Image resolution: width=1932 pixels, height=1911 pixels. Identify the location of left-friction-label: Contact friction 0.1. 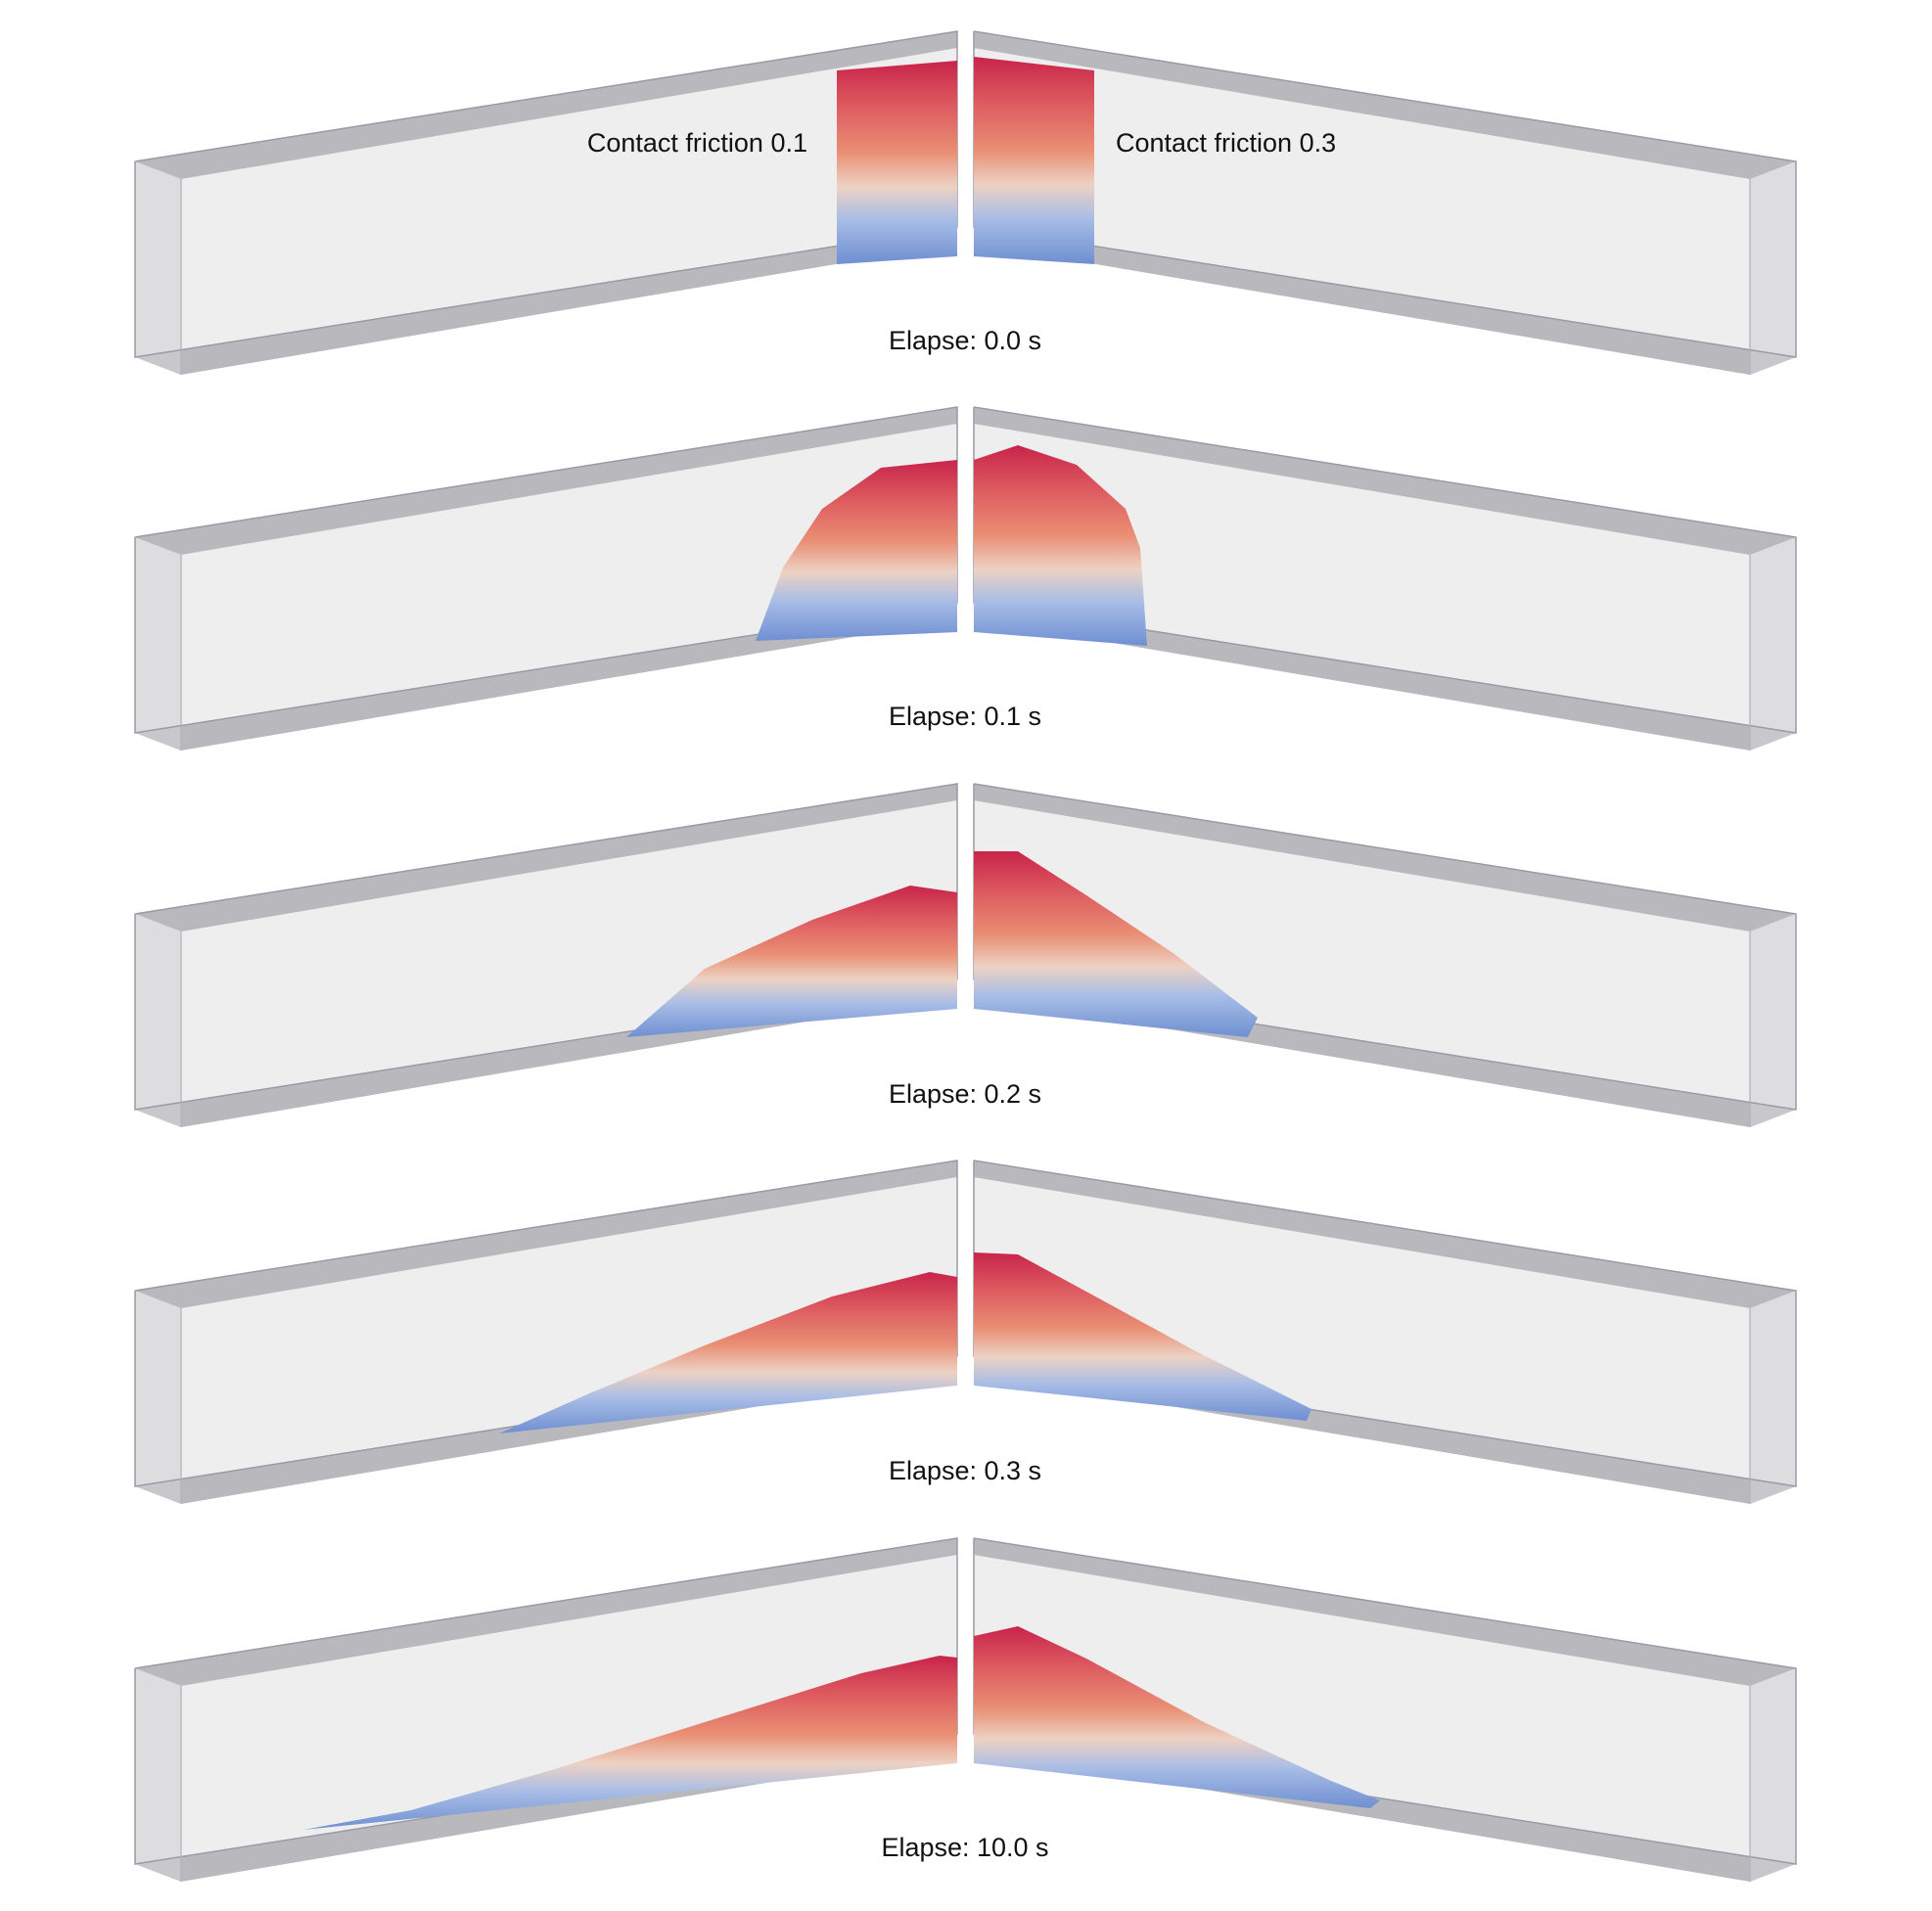
(697, 143).